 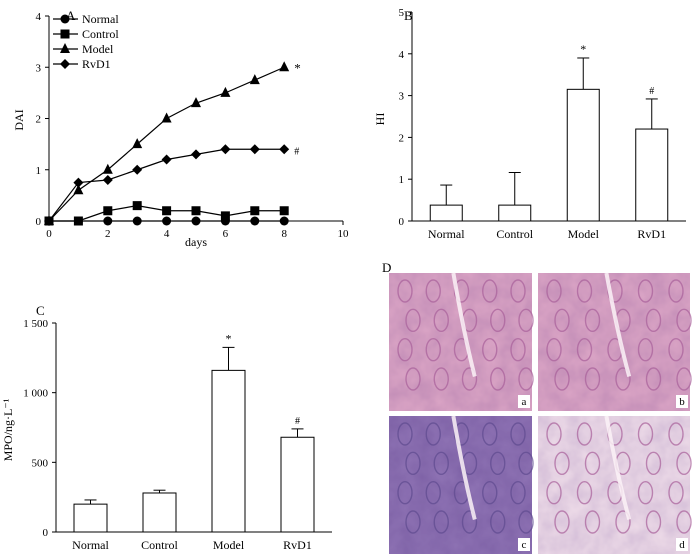 What do you see at coordinates (446, 234) in the screenshot?
I see `category-label-normal: Normal` at bounding box center [446, 234].